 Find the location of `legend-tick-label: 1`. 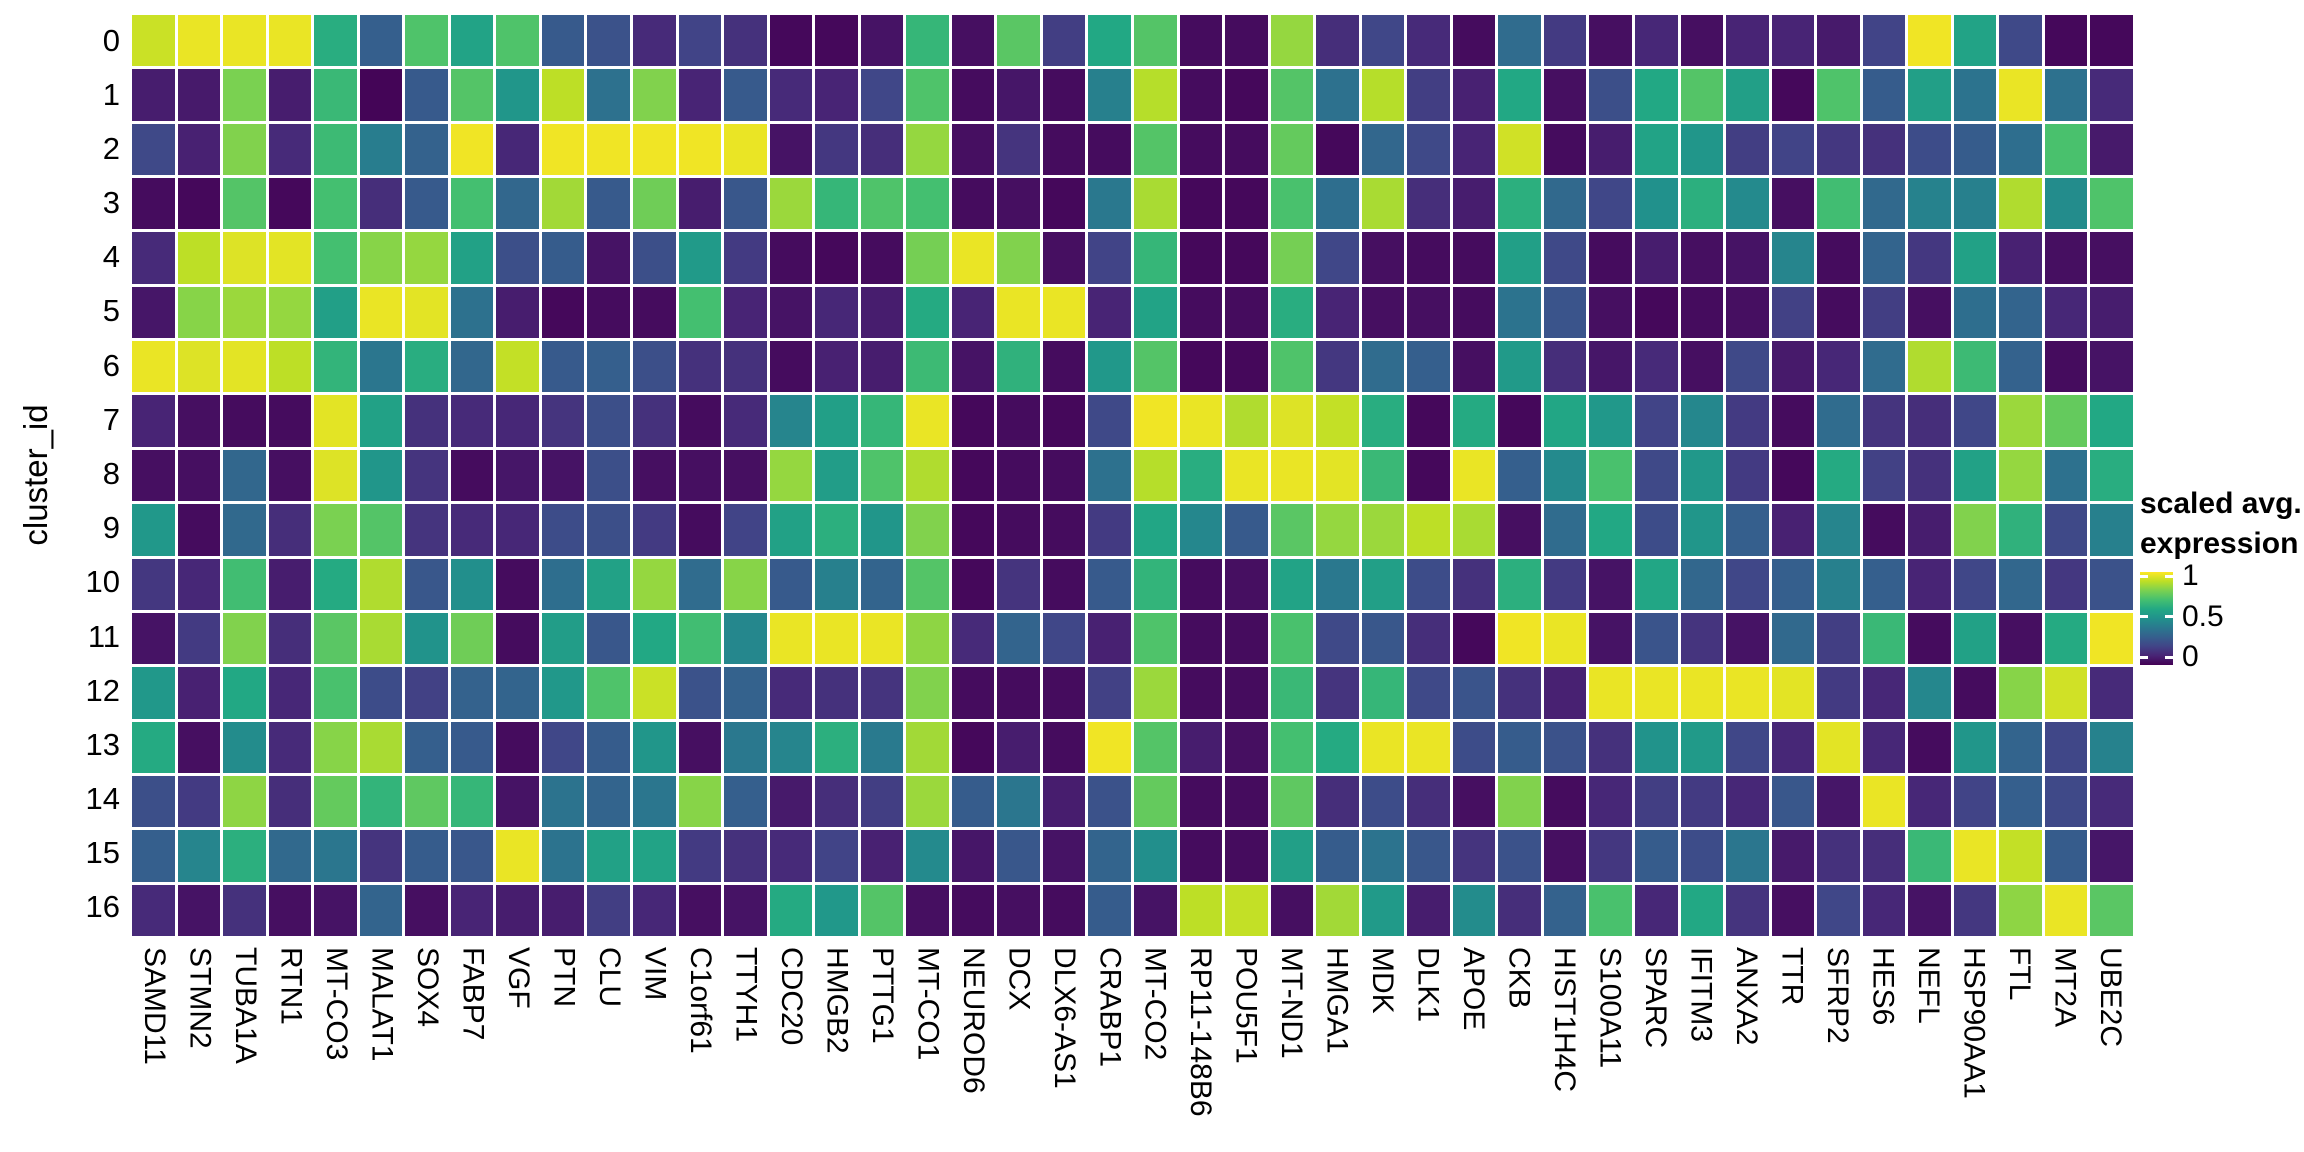

legend-tick-label: 1 is located at coordinates (2190, 575).